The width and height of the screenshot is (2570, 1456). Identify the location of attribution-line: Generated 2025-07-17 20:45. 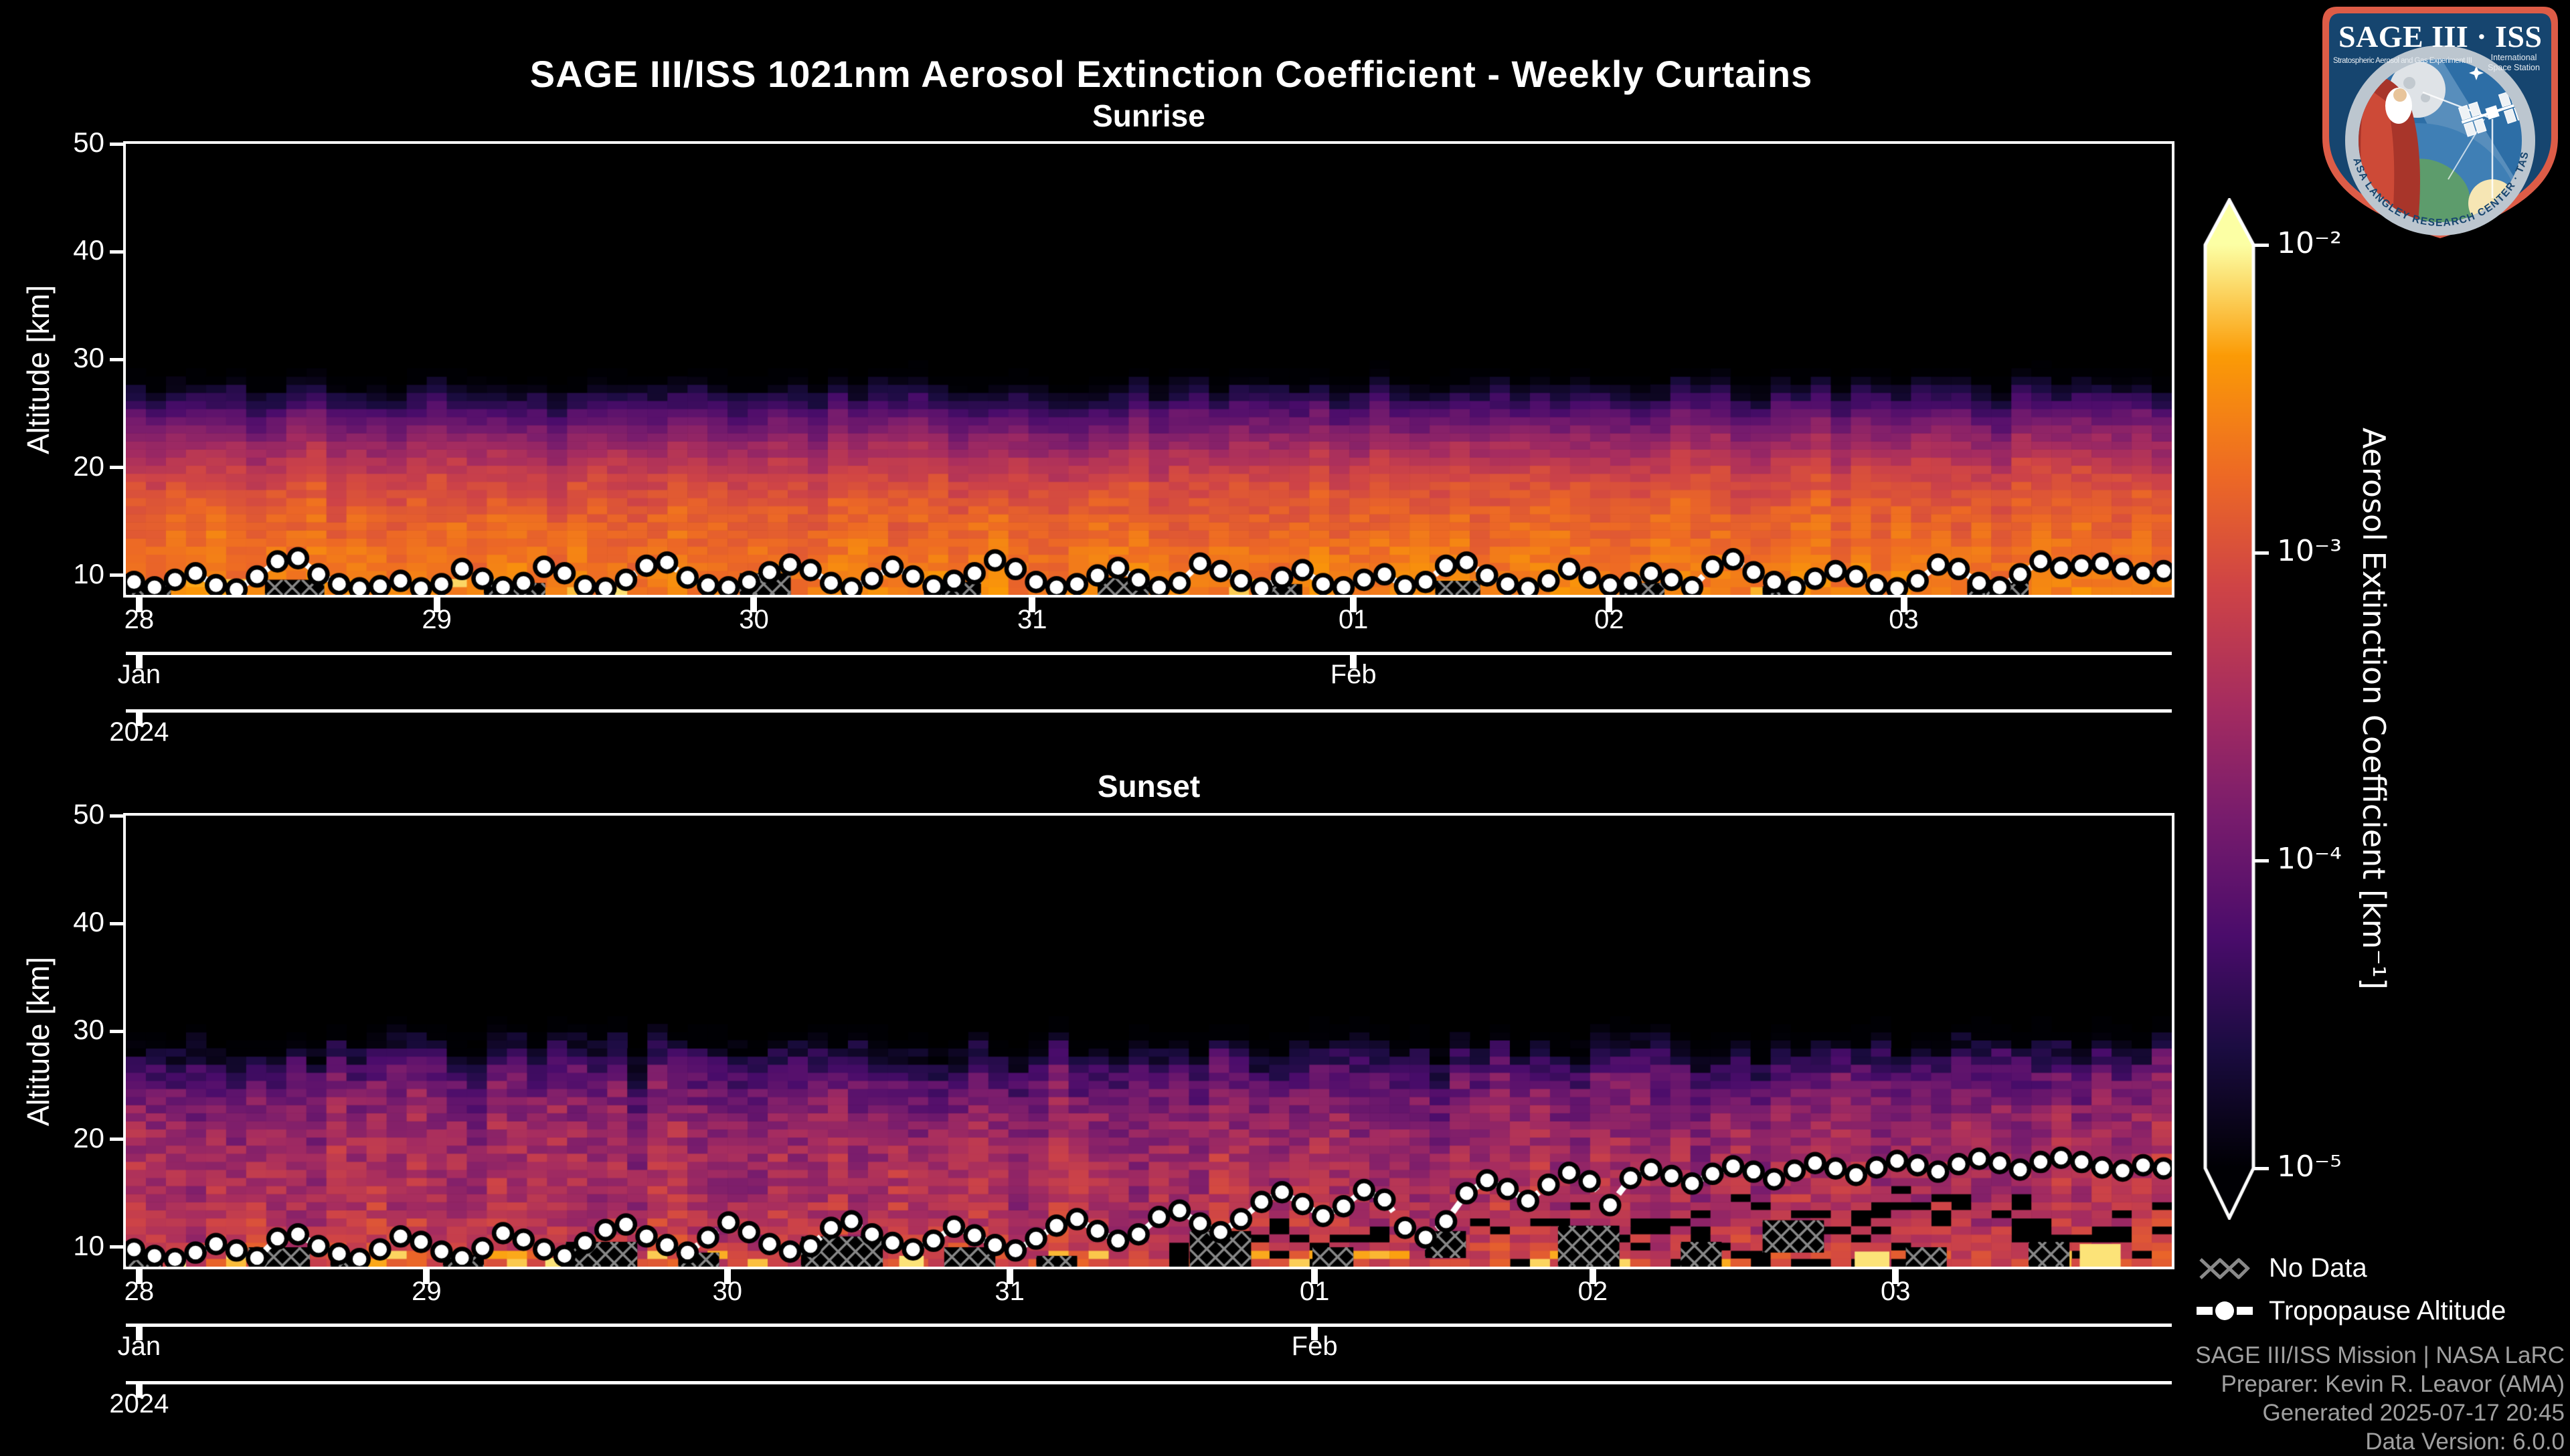
(2414, 1413).